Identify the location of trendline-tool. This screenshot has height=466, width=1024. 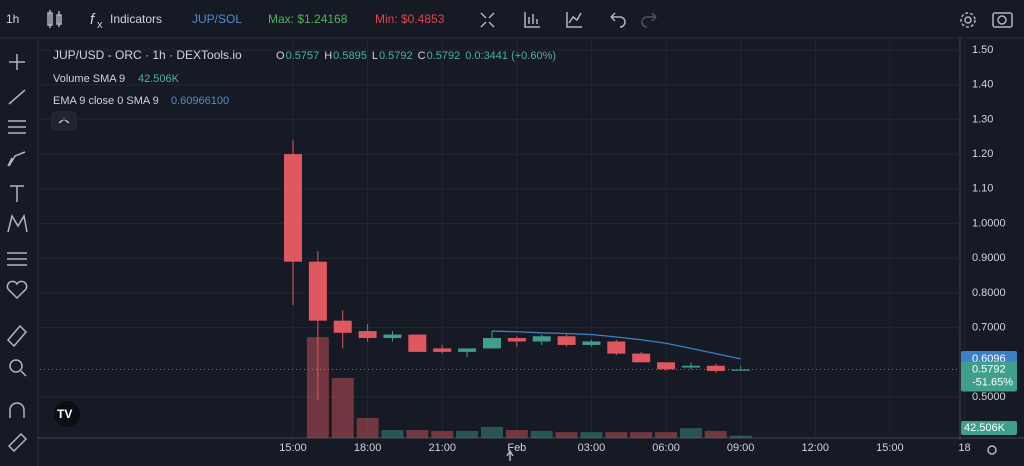
(17, 97).